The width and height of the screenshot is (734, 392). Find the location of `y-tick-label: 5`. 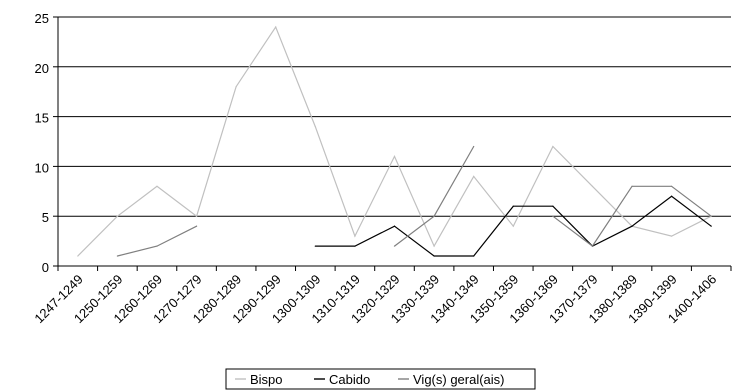

y-tick-label: 5 is located at coordinates (45, 217).